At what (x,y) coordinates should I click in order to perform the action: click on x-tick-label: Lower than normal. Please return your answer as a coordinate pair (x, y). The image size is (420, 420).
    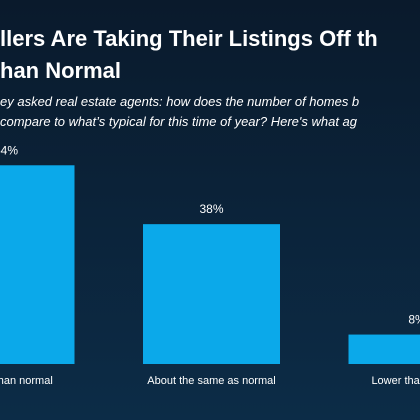
    Looking at the image, I should click on (395, 381).